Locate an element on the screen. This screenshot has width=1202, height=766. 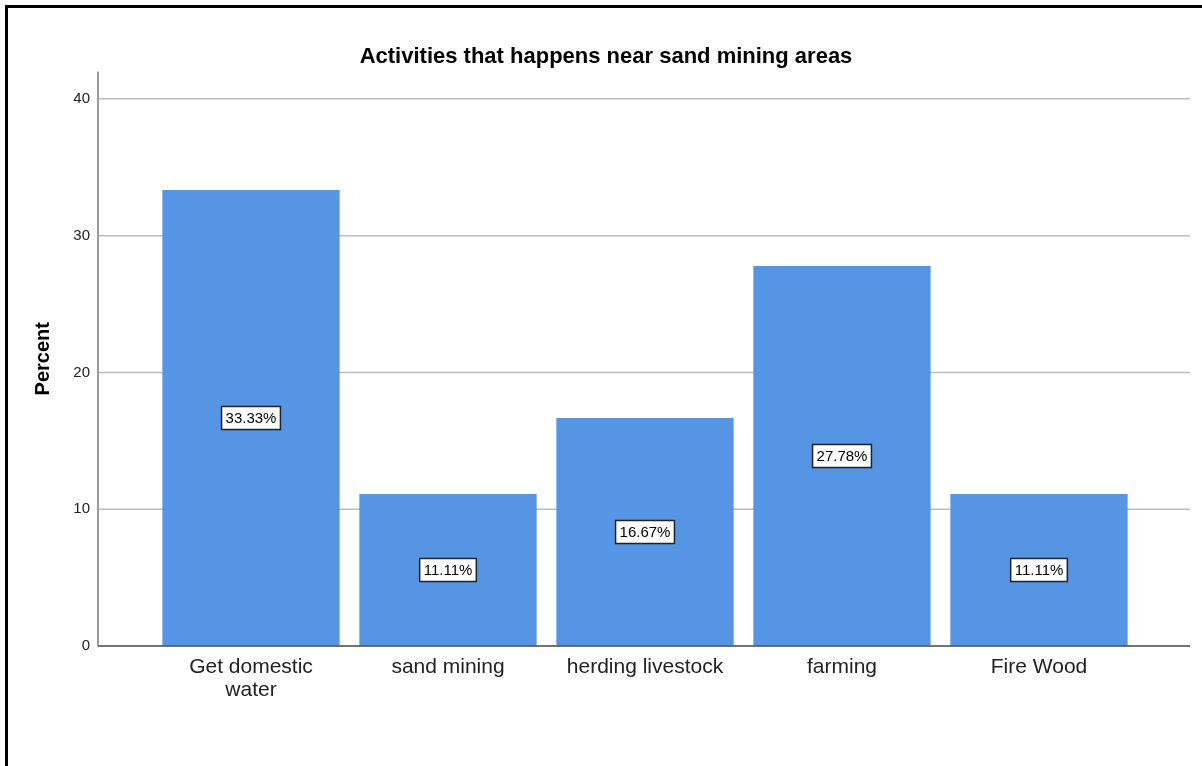
data-label: 33.33% is located at coordinates (251, 418).